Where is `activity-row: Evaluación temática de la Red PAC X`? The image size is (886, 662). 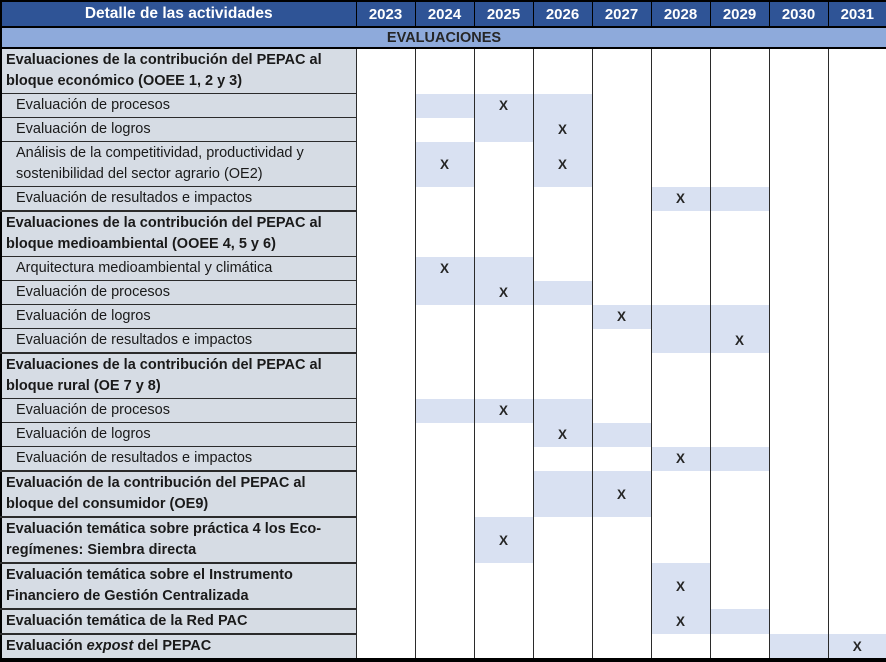
activity-row: Evaluación temática de la Red PAC X is located at coordinates (443, 621).